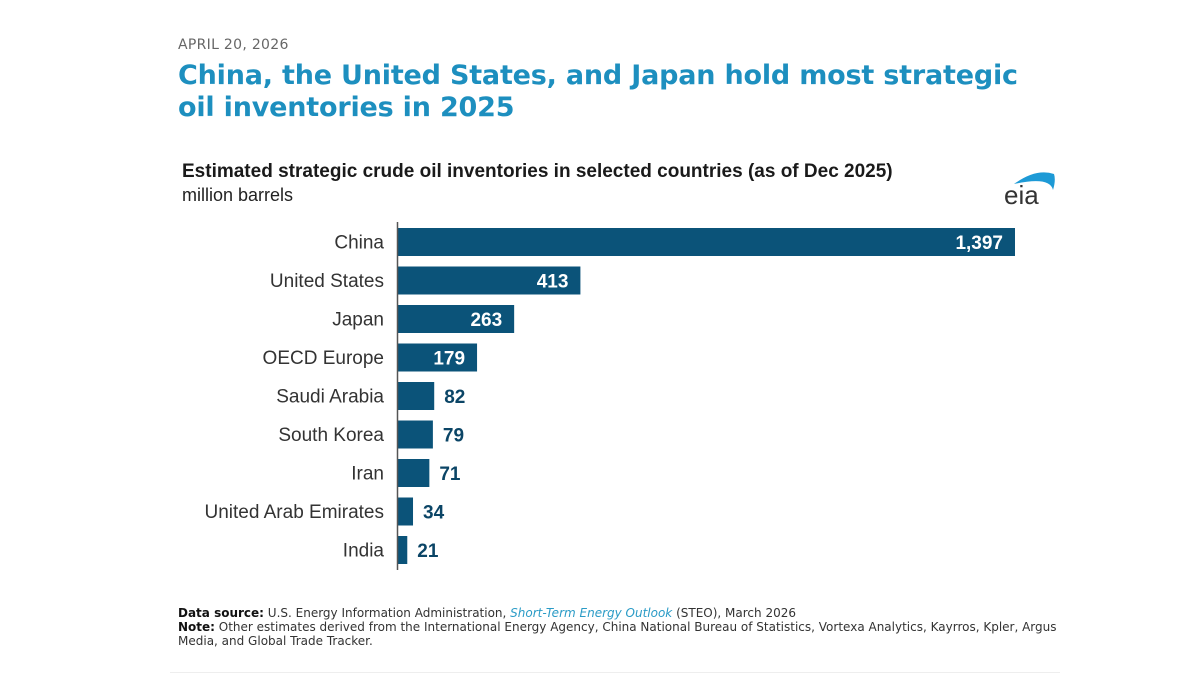  Describe the element at coordinates (453, 436) in the screenshot. I see `value-label: 79` at that location.